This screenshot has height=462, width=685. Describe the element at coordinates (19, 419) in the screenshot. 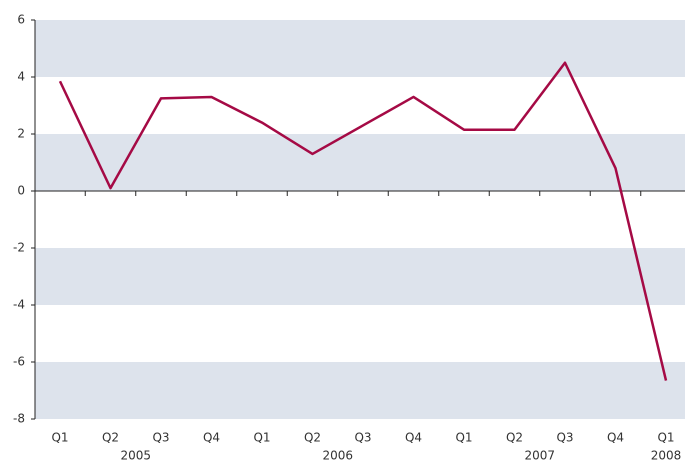

I see `y-tick-label: -8` at that location.